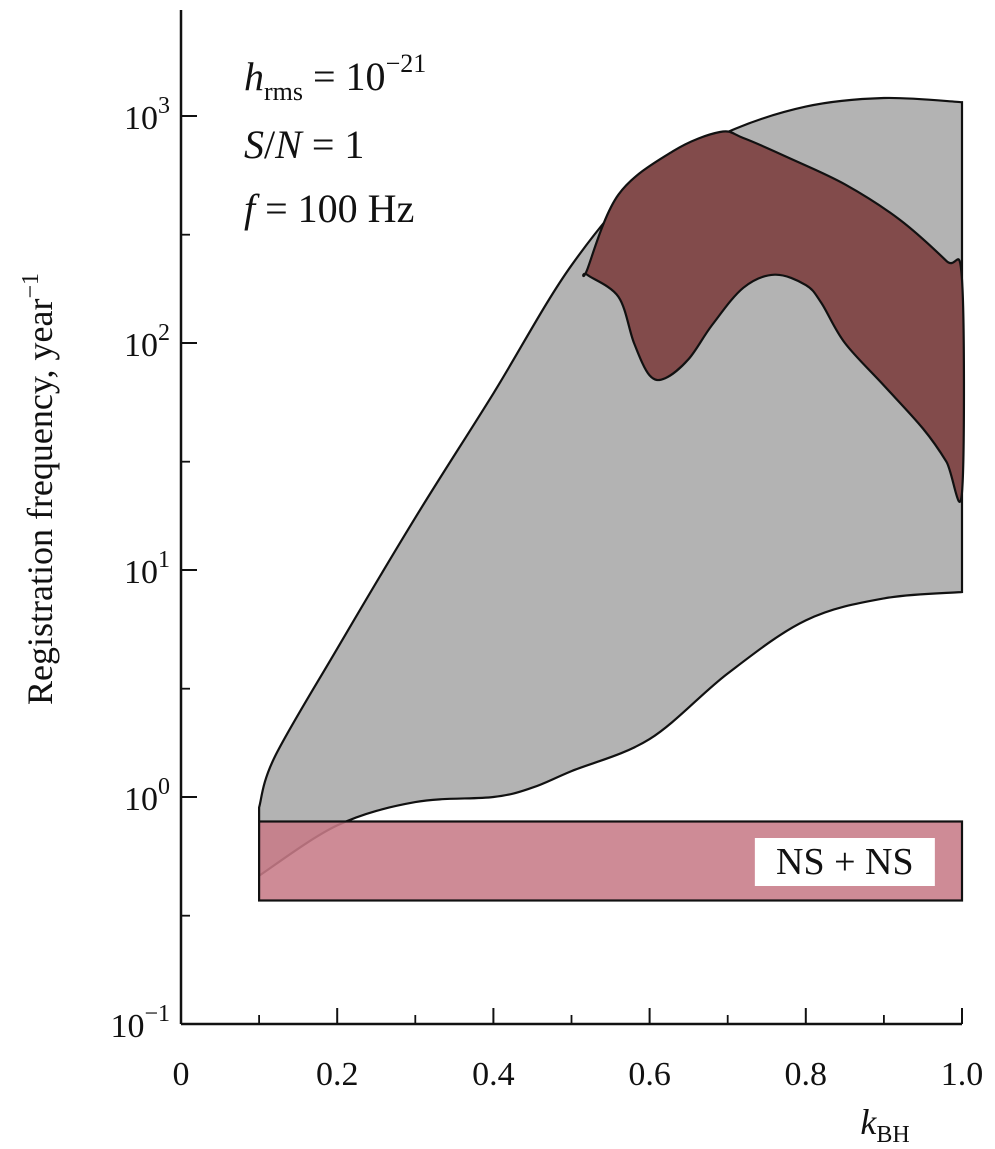 The width and height of the screenshot is (995, 1149). I want to click on ns-band-label-group: NS + NS, so click(844, 861).